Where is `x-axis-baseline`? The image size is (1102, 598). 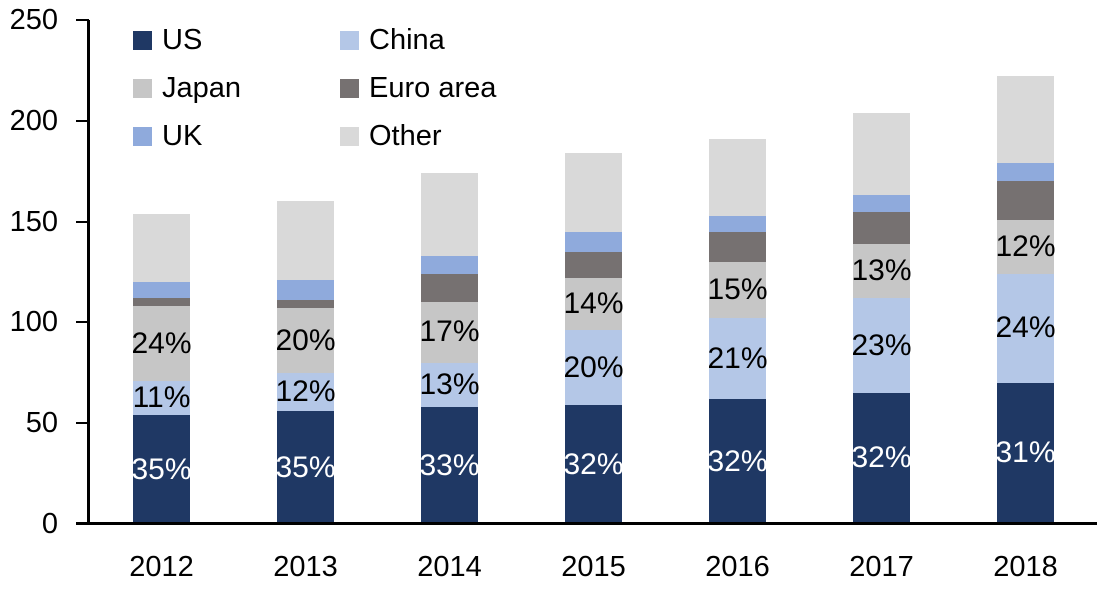
x-axis-baseline is located at coordinates (586, 523).